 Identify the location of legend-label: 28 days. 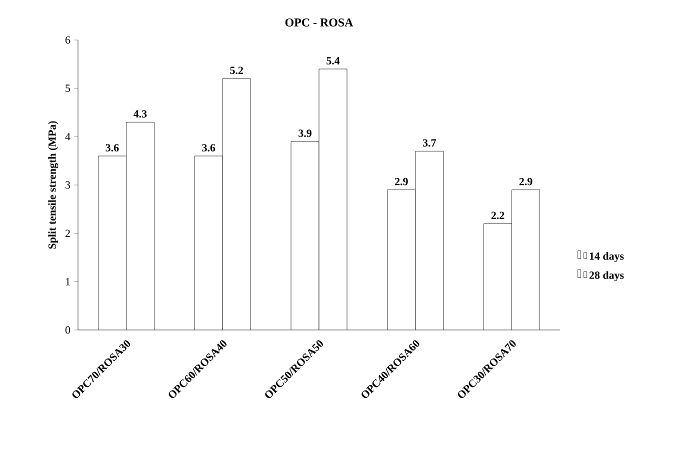
(606, 276).